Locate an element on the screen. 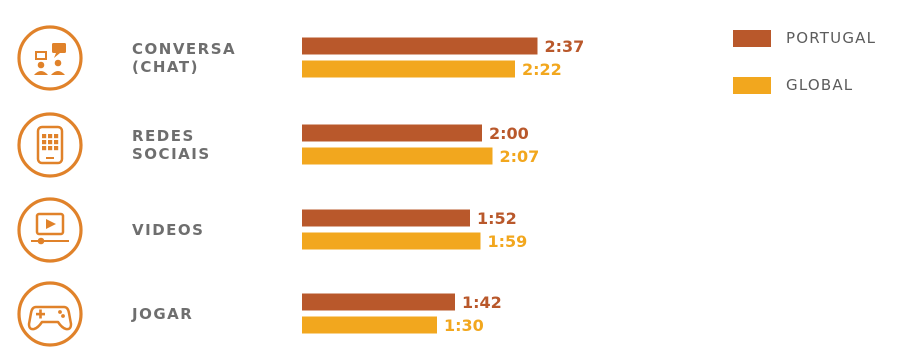 The height and width of the screenshot is (349, 908). category-label: SOCIAIS is located at coordinates (171, 154).